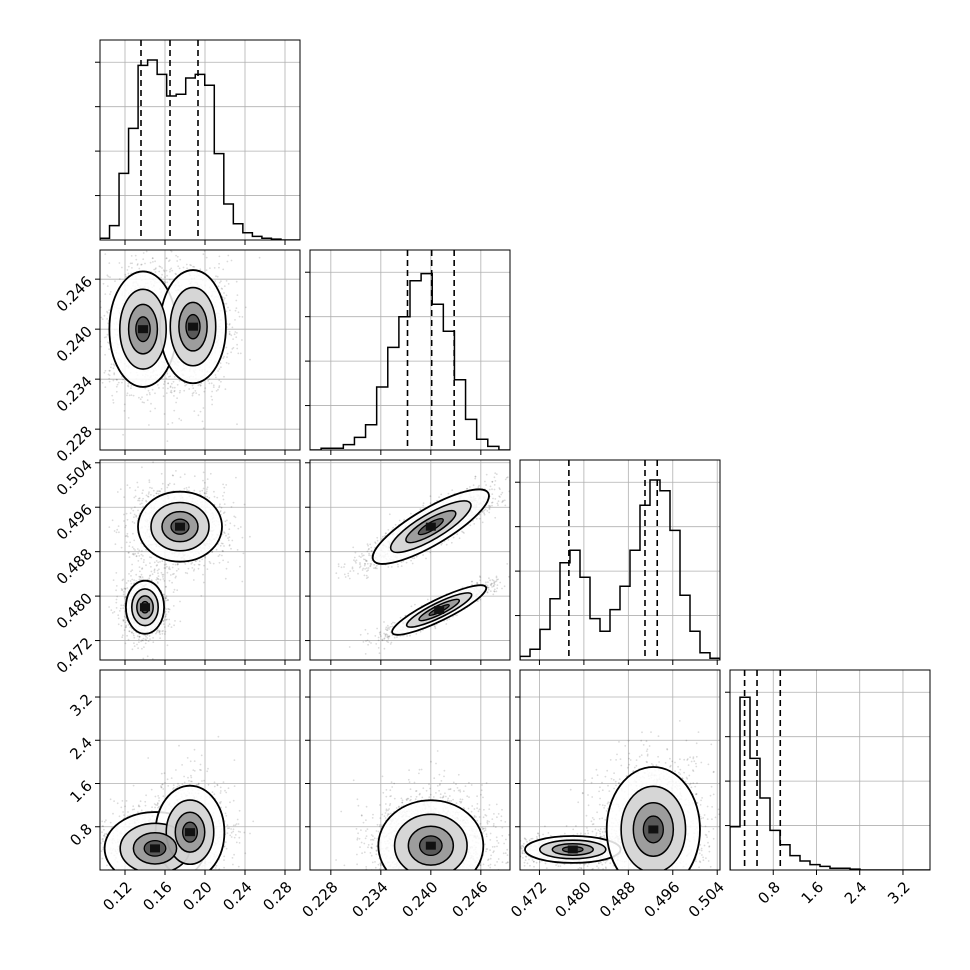  Describe the element at coordinates (419, 899) in the screenshot. I see `x-tick-label: 0.240` at that location.